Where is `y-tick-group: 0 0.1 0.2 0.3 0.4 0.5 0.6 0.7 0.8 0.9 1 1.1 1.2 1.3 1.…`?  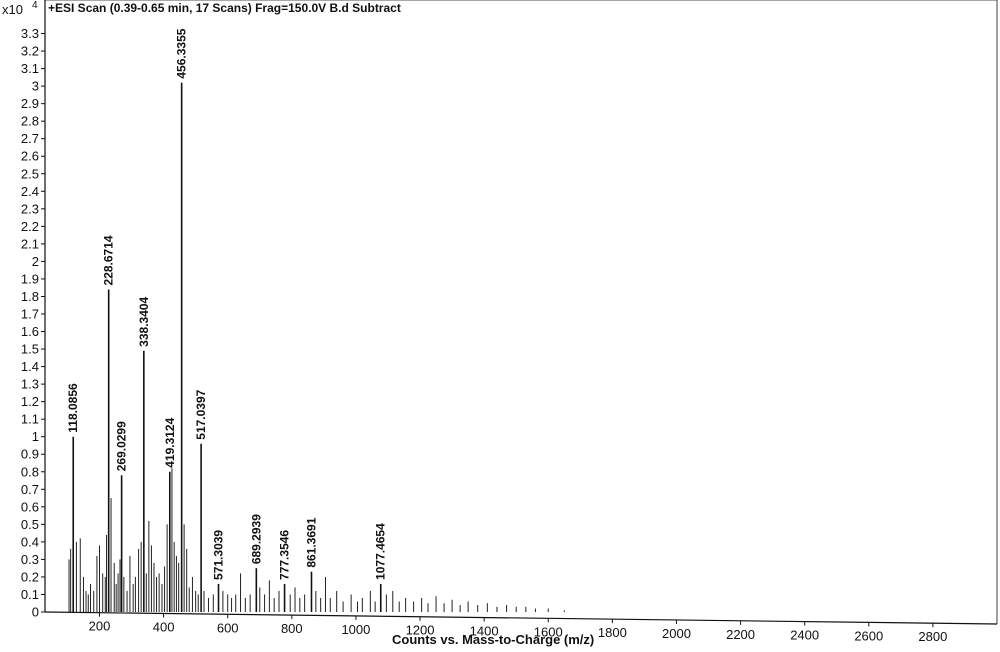
y-tick-group: 0 0.1 0.2 0.3 0.4 0.5 0.6 0.7 0.8 0.9 1 1.1 1.2 1.3 1.… is located at coordinates (33, 323).